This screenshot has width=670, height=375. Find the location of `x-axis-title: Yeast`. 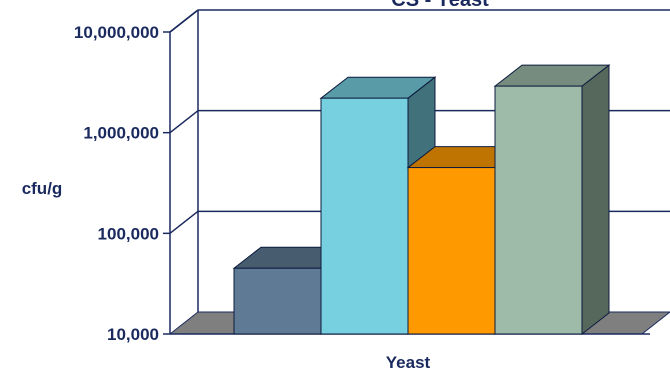

x-axis-title: Yeast is located at coordinates (408, 362).